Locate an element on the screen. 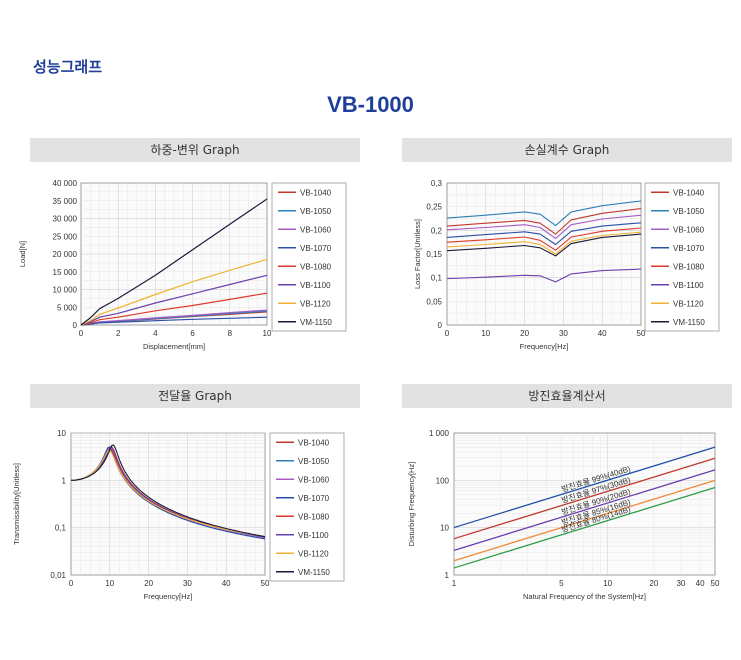 The height and width of the screenshot is (660, 741). y-tick-label: 15 000 is located at coordinates (65, 272).